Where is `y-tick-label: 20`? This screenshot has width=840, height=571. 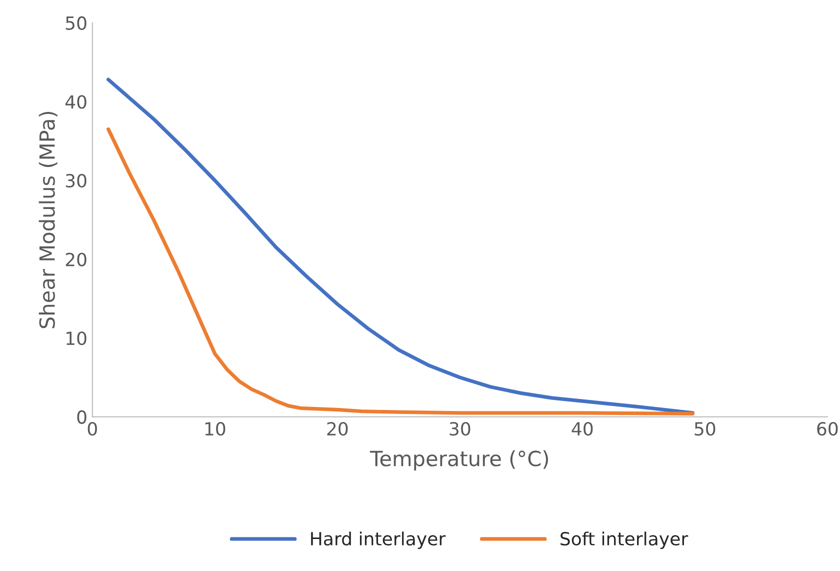
y-tick-label: 20 is located at coordinates (76, 259).